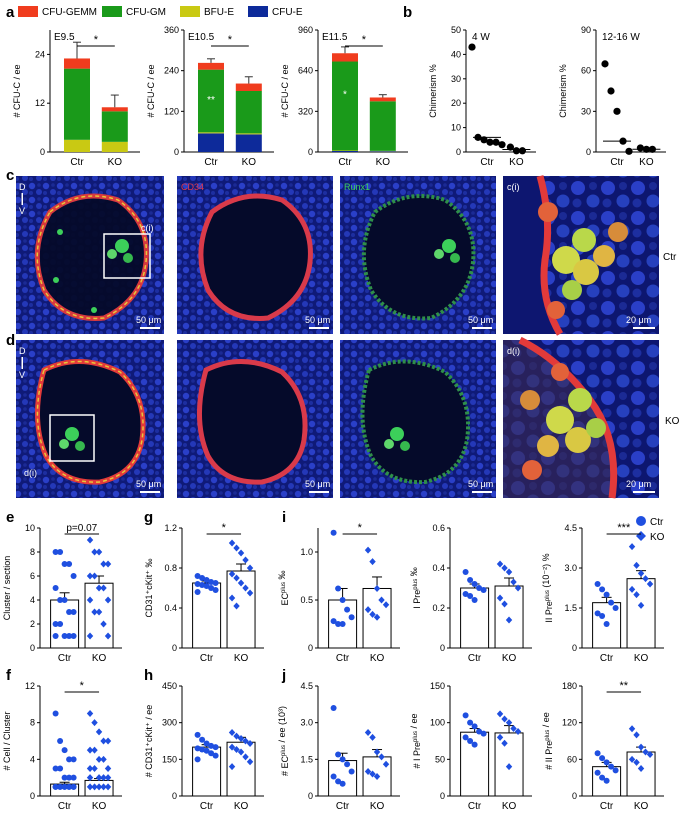 The height and width of the screenshot is (822, 685). What do you see at coordinates (438, 608) in the screenshot?
I see `y-tick-label: 0.2` at bounding box center [438, 608].